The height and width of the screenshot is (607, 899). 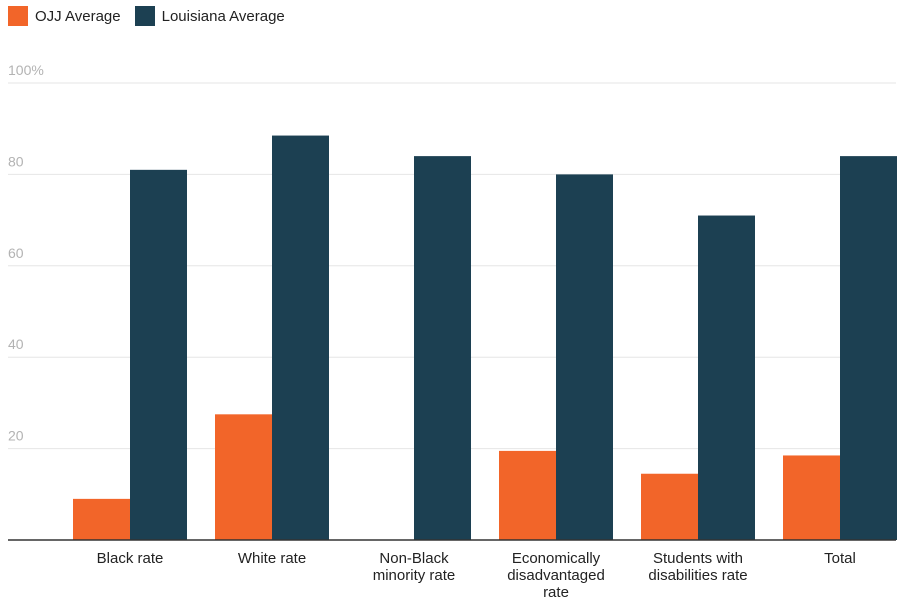 I want to click on x-category-label: Total, so click(x=840, y=558).